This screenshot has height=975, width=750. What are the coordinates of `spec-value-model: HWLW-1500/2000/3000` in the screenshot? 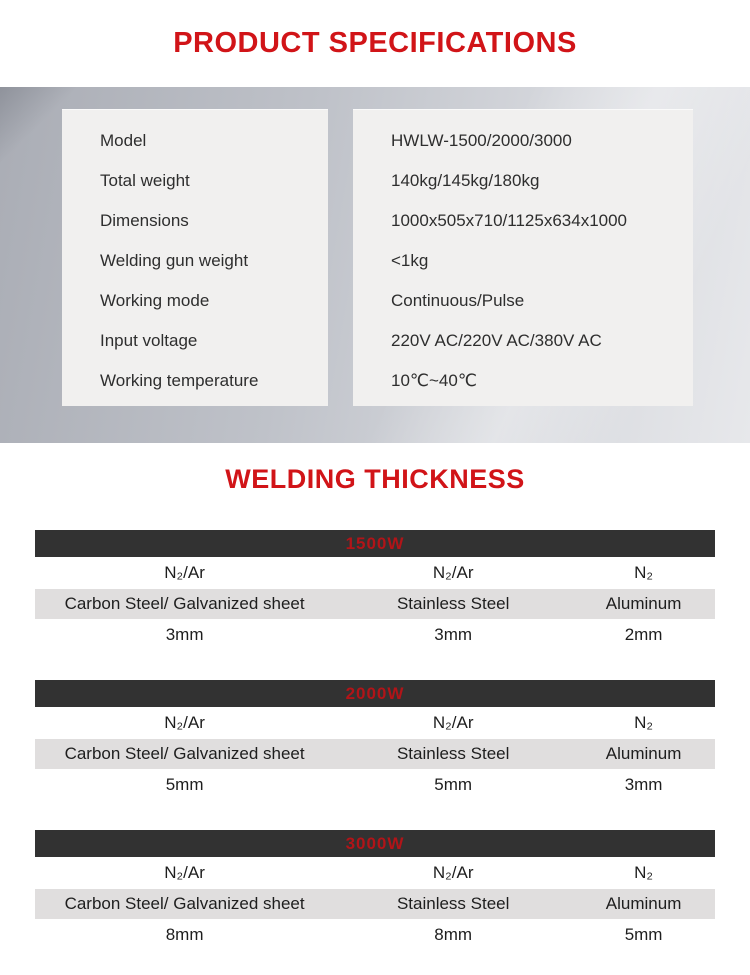 It's located at (481, 140).